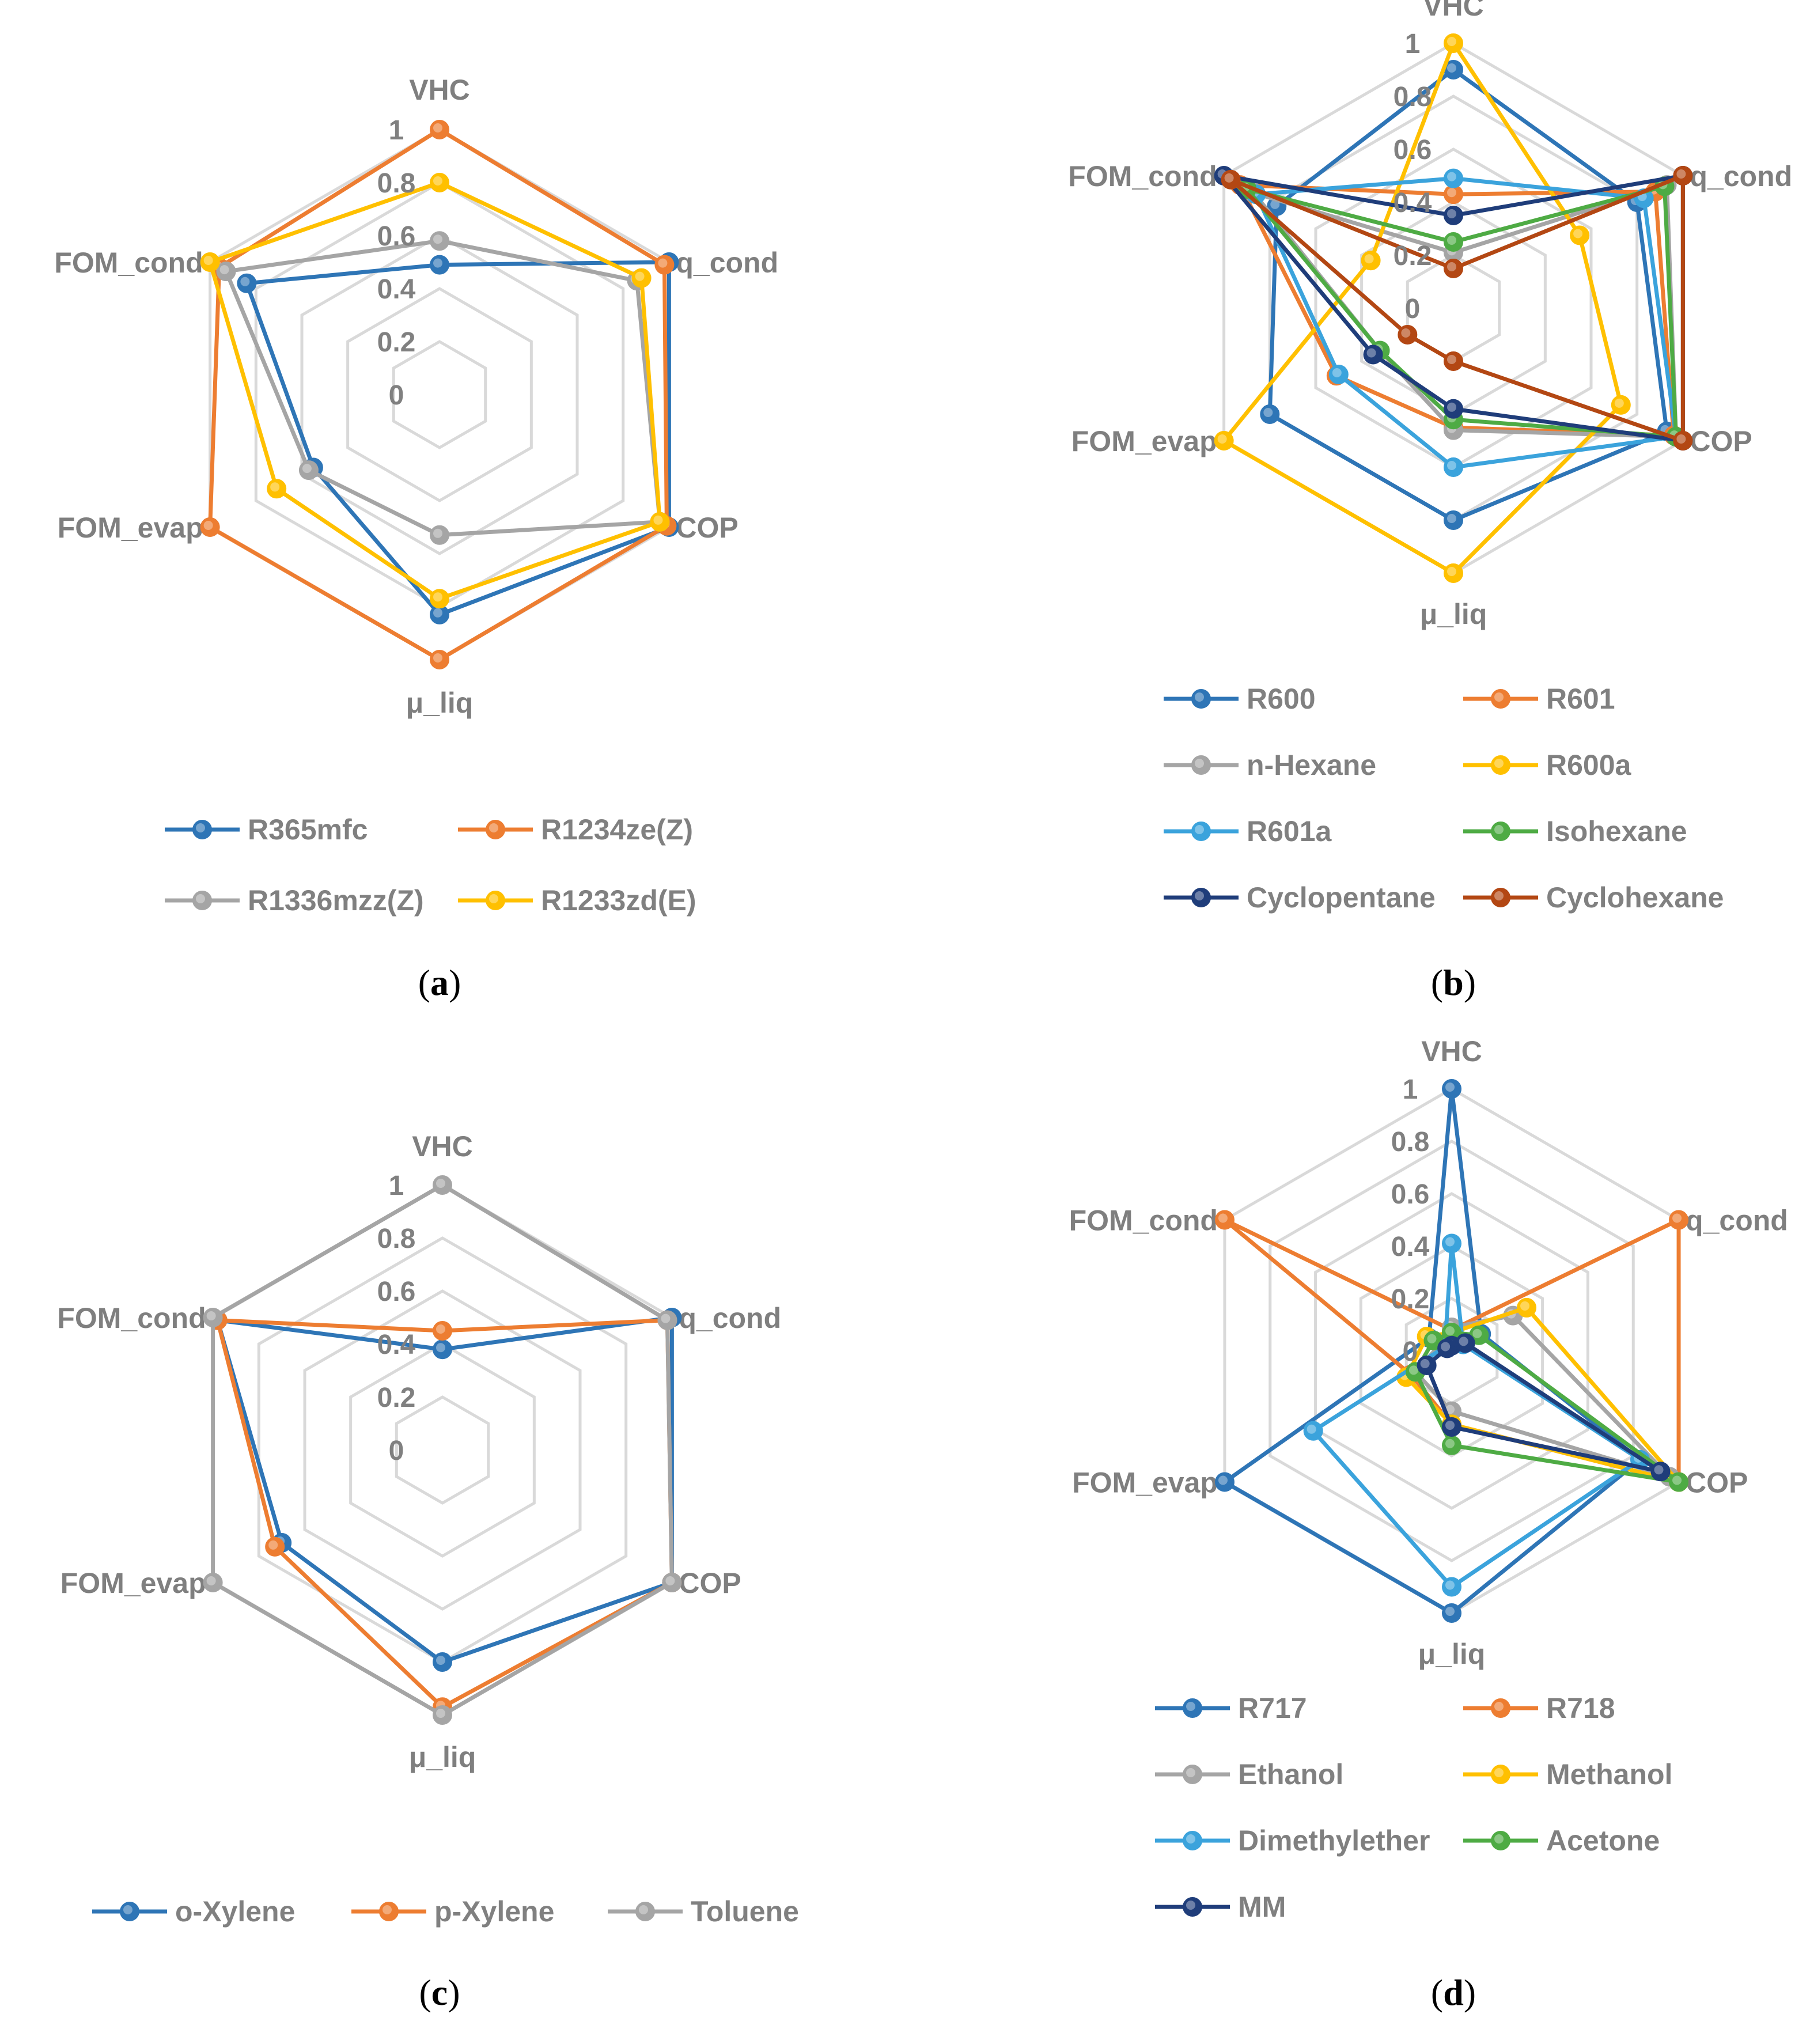  I want to click on legend-label-2: Toluene, so click(745, 1911).